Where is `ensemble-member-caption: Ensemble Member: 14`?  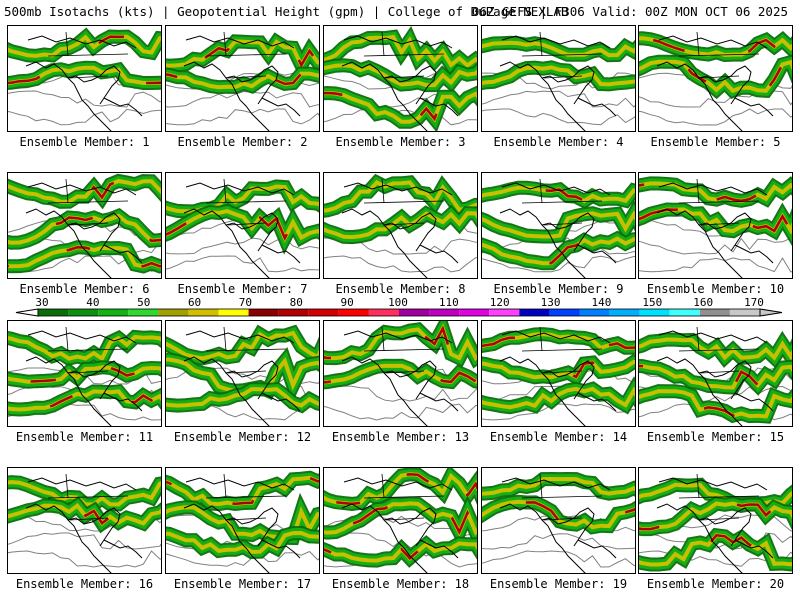 ensemble-member-caption: Ensemble Member: 14 is located at coordinates (558, 437).